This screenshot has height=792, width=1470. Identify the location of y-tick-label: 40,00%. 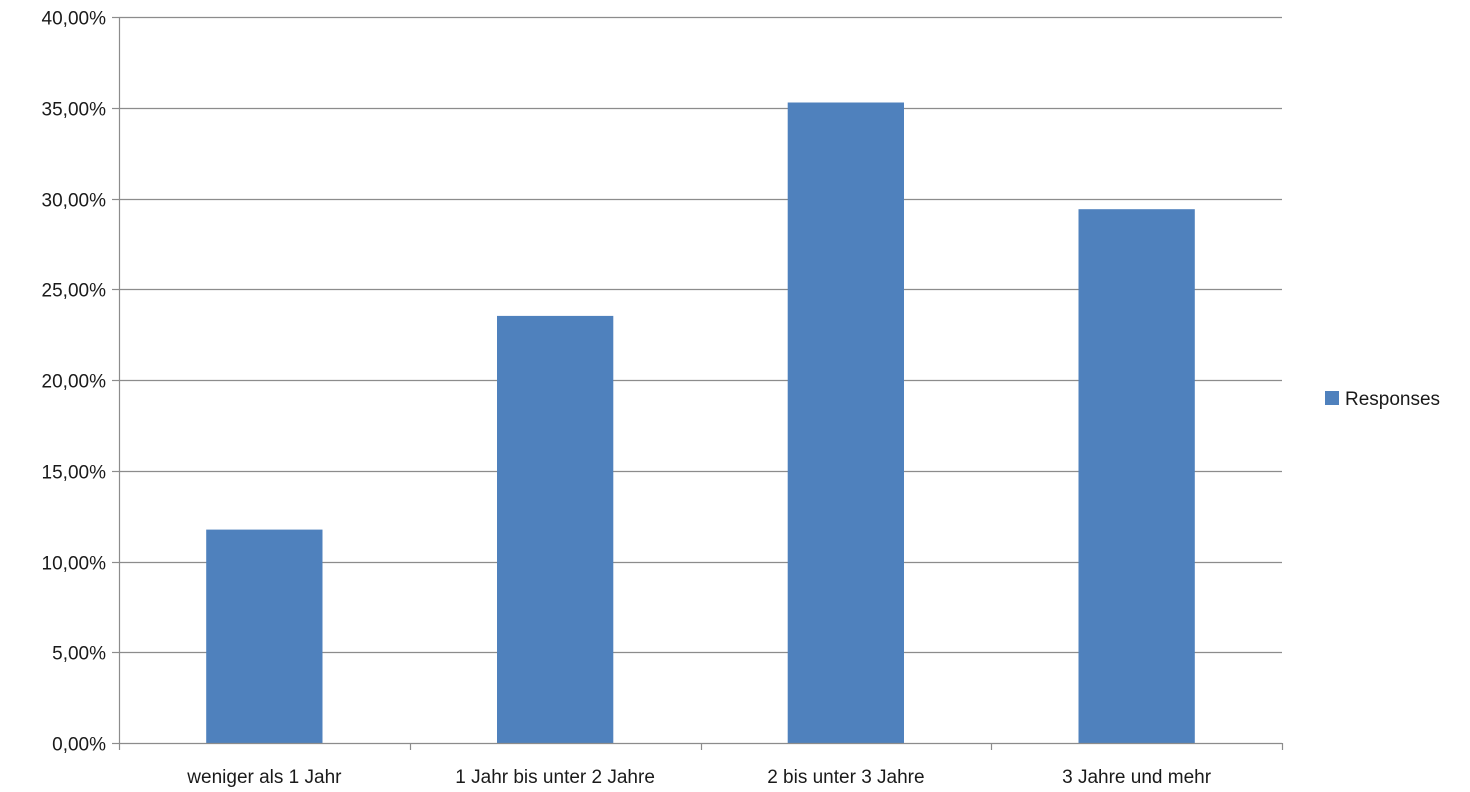
(74, 19).